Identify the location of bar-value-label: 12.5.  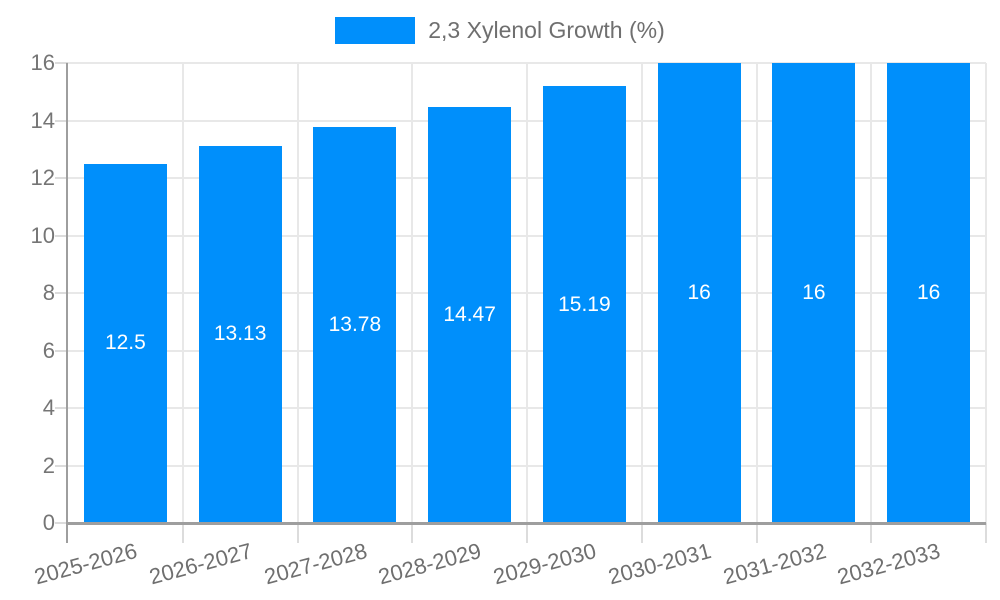
(125, 343).